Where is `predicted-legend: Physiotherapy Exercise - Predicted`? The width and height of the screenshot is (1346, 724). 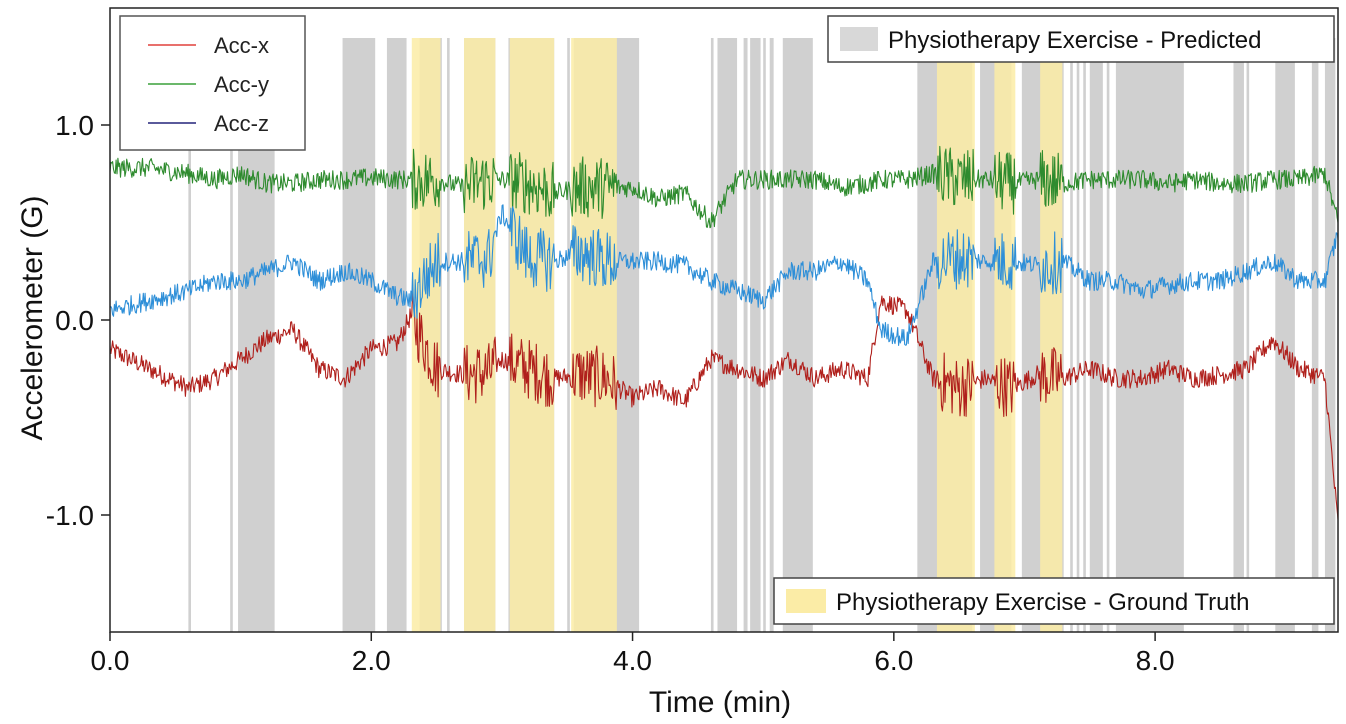 predicted-legend: Physiotherapy Exercise - Predicted is located at coordinates (1081, 39).